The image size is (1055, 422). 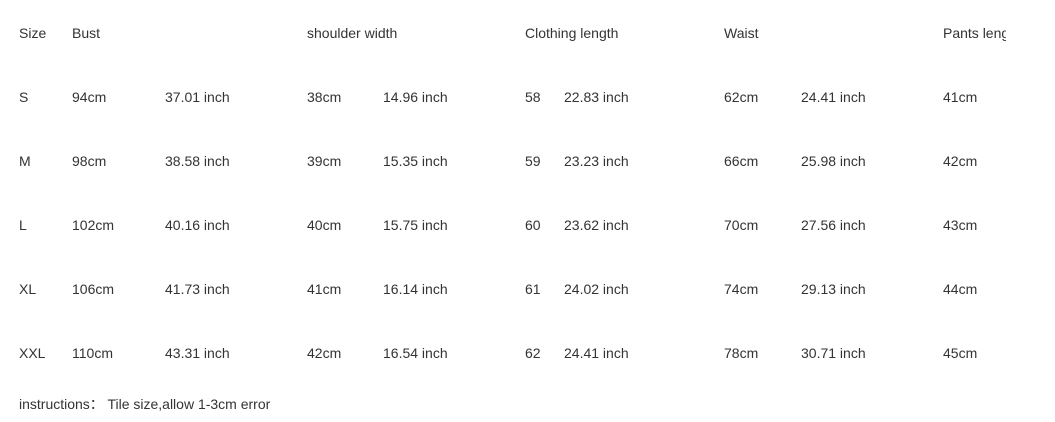 I want to click on table-cell: 58, so click(x=533, y=97).